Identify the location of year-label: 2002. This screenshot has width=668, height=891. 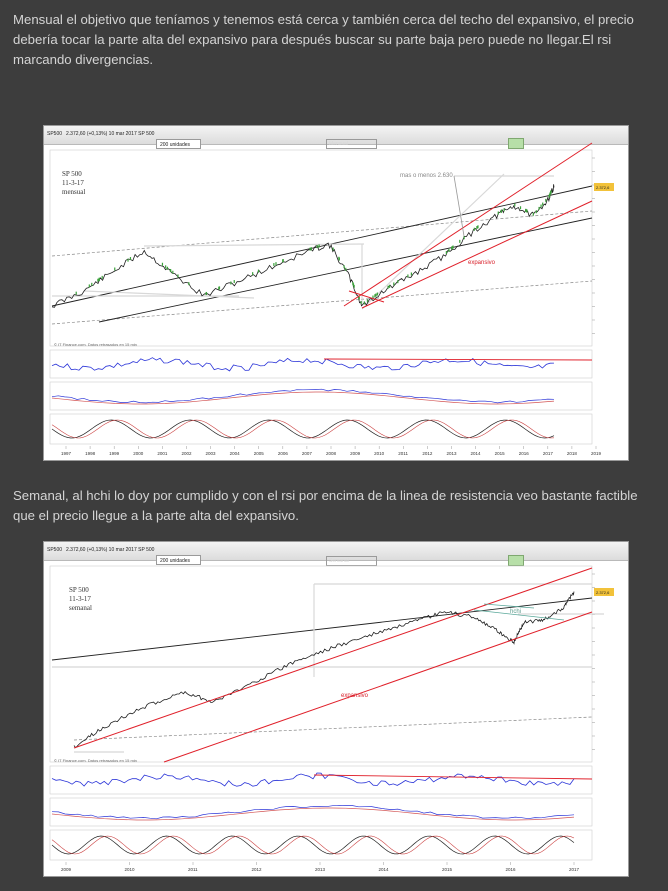
(186, 453).